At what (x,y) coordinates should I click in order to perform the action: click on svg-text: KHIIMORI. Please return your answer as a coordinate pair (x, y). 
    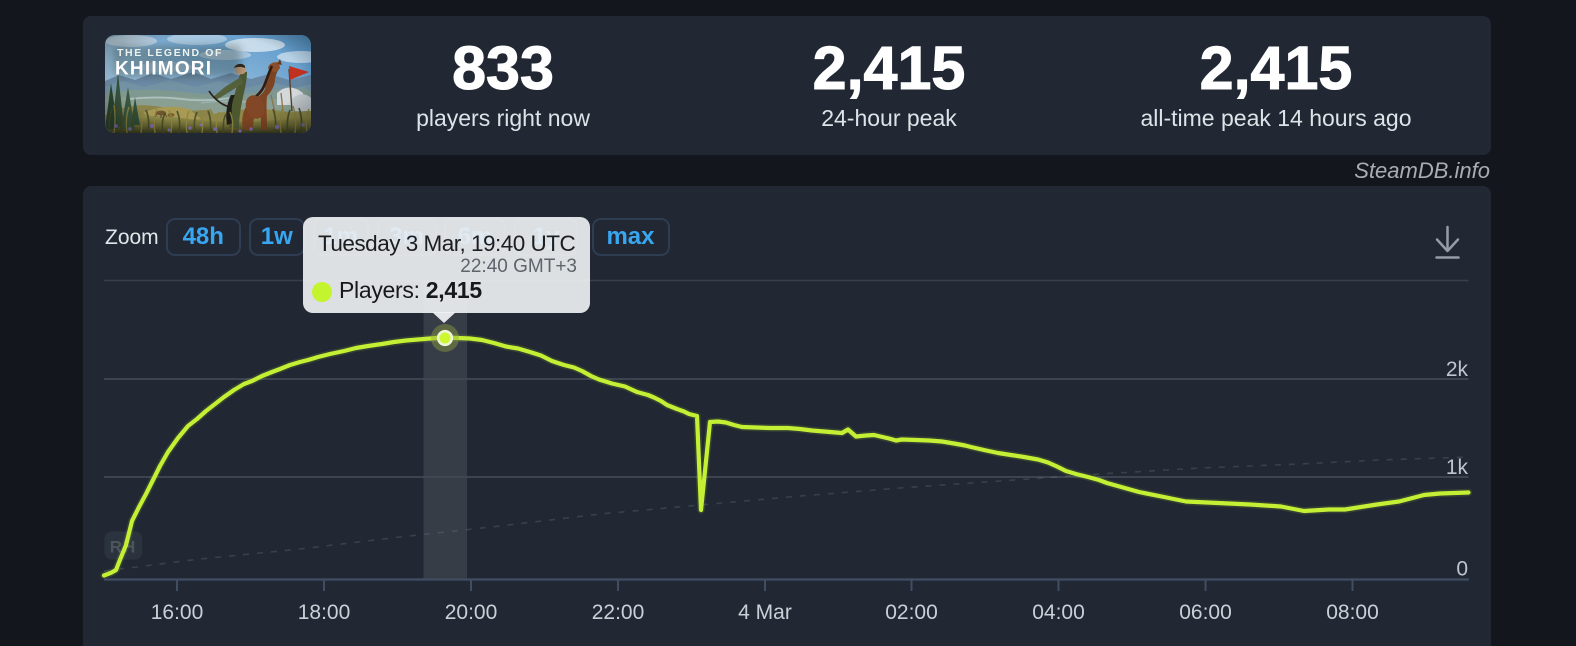
    Looking at the image, I should click on (163, 69).